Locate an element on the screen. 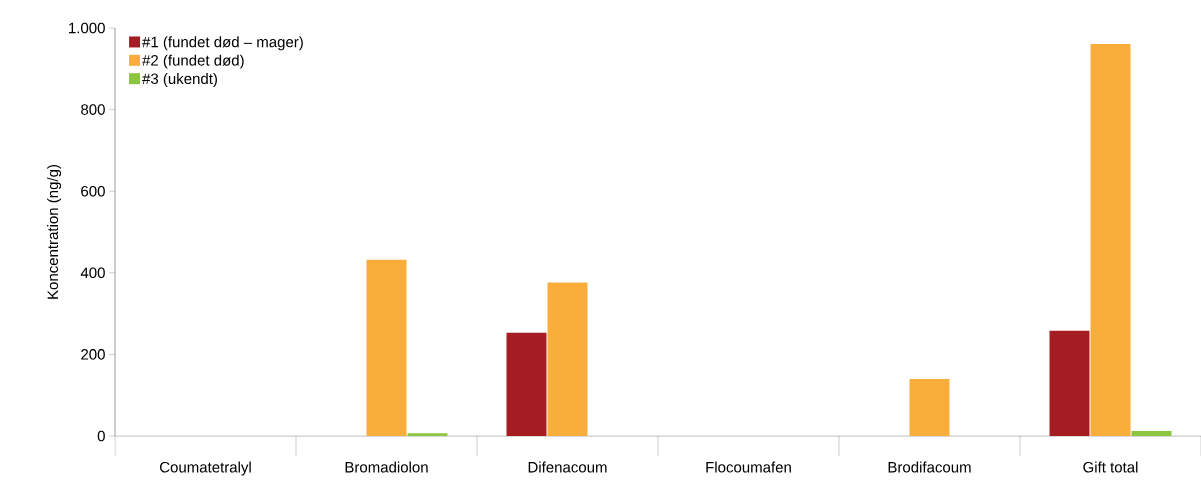 The height and width of the screenshot is (480, 1201). y-tick-label: 600 is located at coordinates (93, 191).